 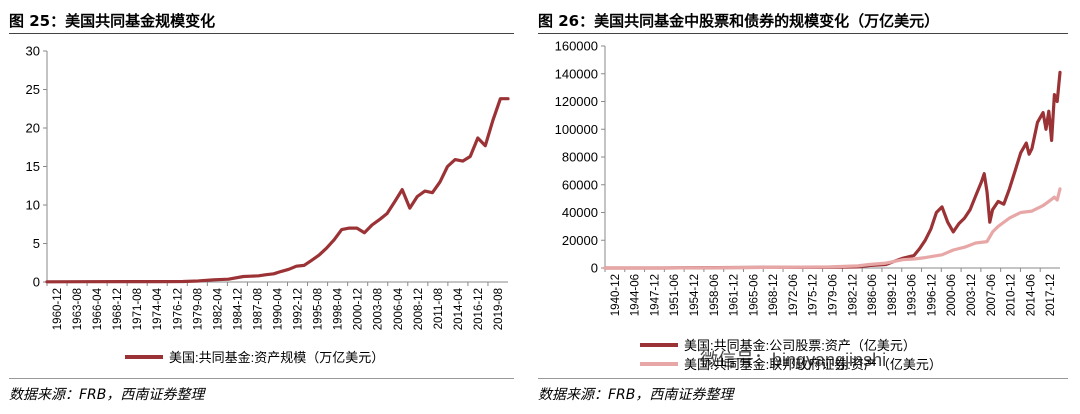 I want to click on left-y-tick-label: 5, so click(x=36, y=243).